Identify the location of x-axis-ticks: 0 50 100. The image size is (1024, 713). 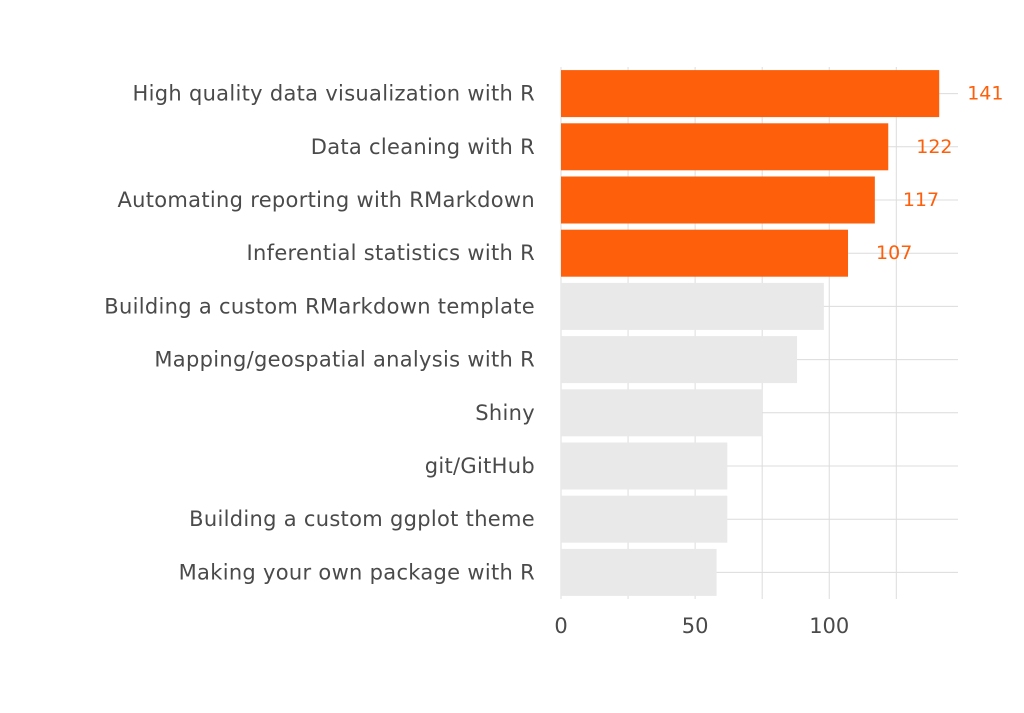
(701, 626).